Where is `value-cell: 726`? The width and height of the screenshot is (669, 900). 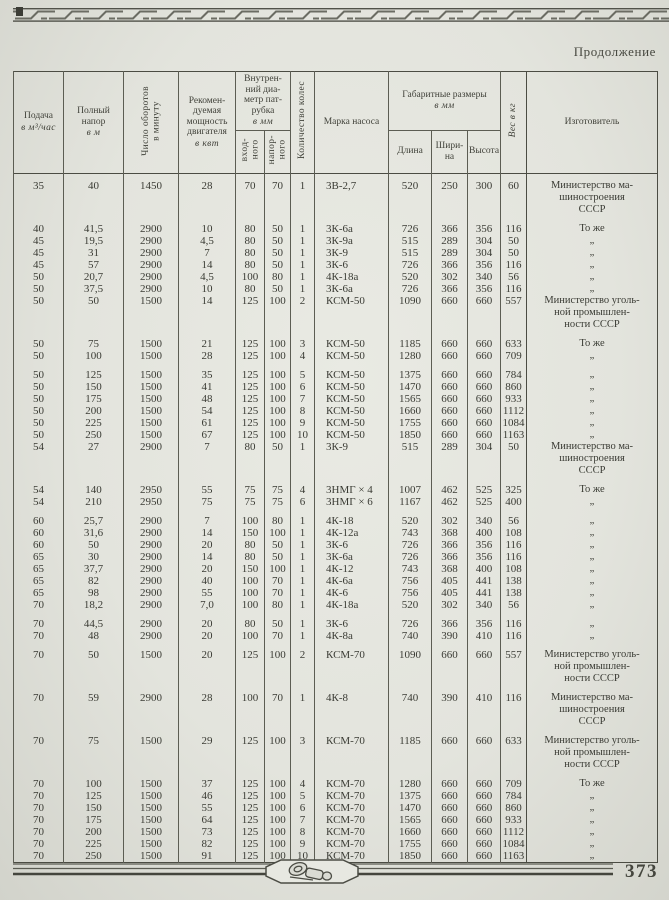 value-cell: 726 is located at coordinates (410, 544).